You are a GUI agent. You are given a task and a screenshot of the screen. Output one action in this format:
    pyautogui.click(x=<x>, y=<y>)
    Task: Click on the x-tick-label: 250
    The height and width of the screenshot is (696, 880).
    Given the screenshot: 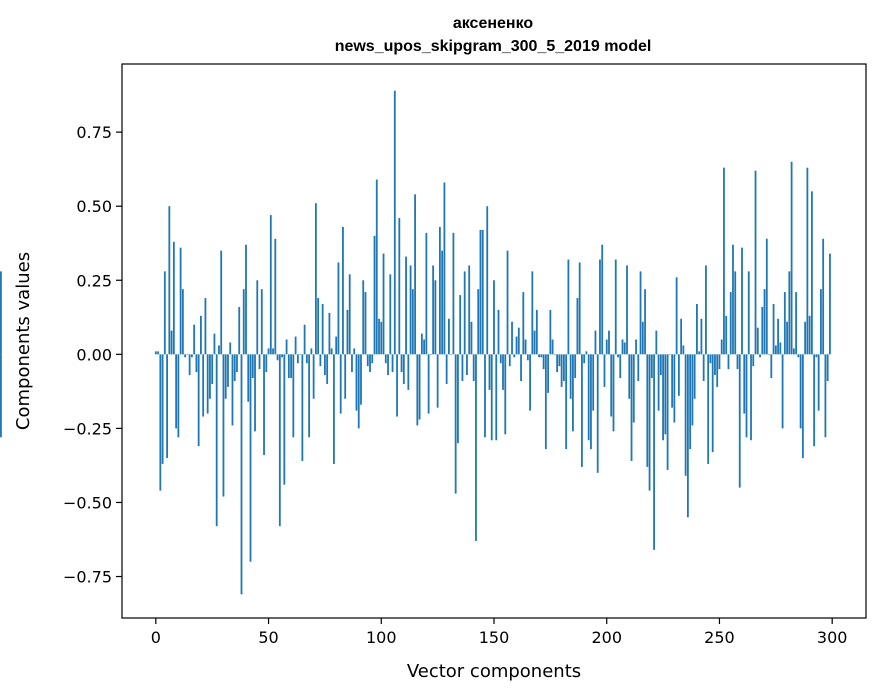 What is the action you would take?
    pyautogui.click(x=719, y=637)
    